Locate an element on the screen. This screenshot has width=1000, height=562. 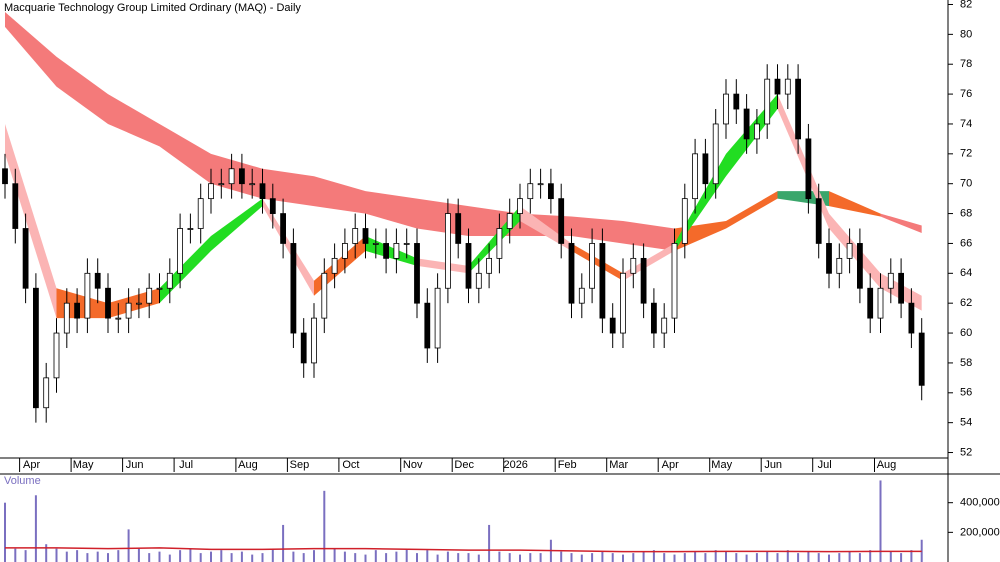
y-tick-label: 82 is located at coordinates (966, 5).